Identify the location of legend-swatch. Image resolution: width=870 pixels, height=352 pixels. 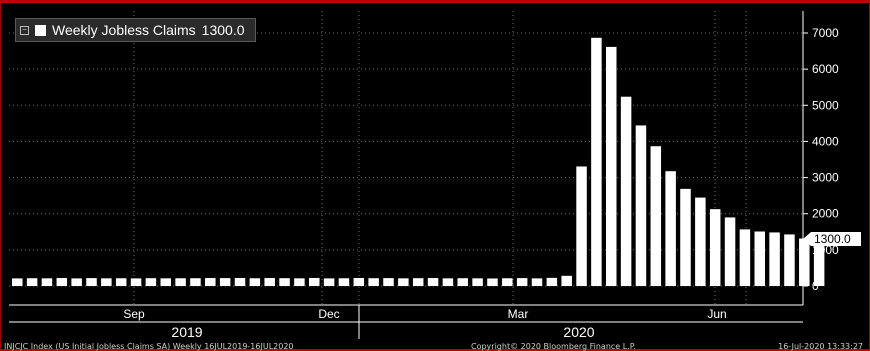
(40, 30).